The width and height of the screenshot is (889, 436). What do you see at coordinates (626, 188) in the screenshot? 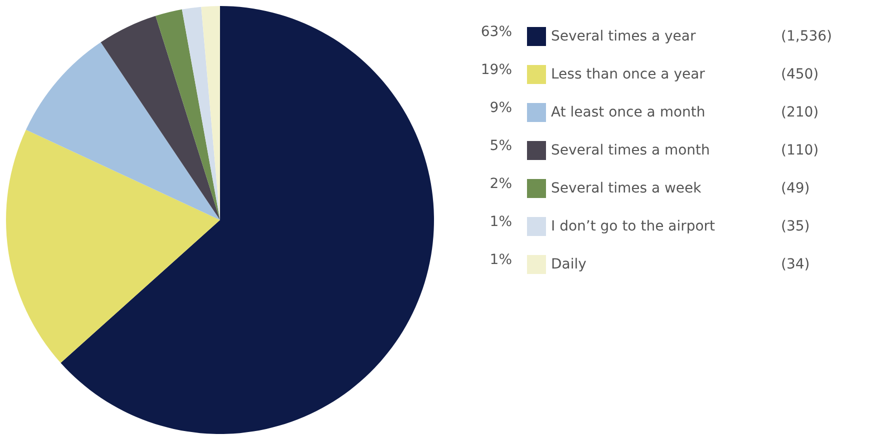
I see `legend-label: Several times a week` at bounding box center [626, 188].